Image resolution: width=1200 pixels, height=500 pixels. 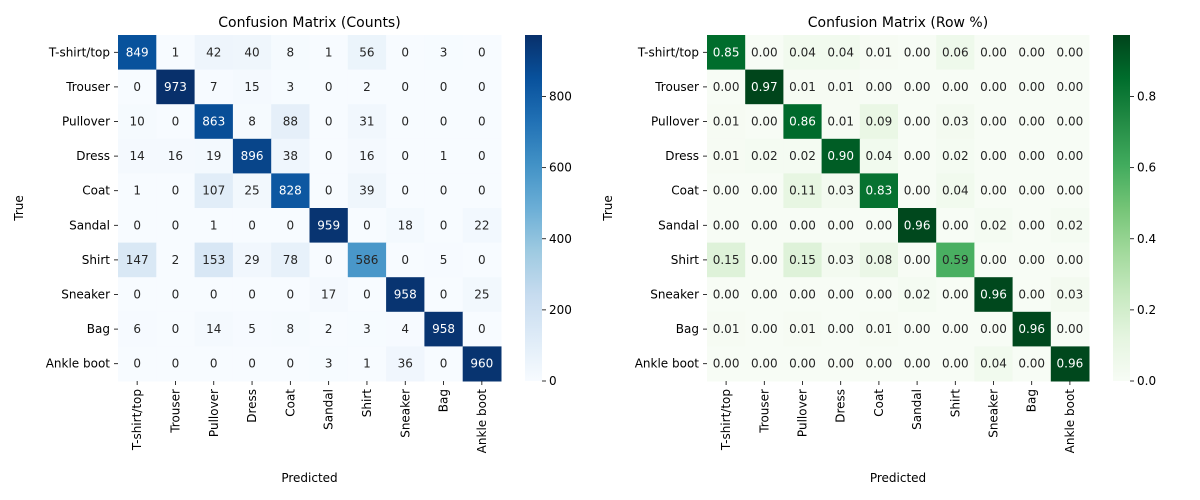 I want to click on cell-value-label: 14, so click(x=213, y=329).